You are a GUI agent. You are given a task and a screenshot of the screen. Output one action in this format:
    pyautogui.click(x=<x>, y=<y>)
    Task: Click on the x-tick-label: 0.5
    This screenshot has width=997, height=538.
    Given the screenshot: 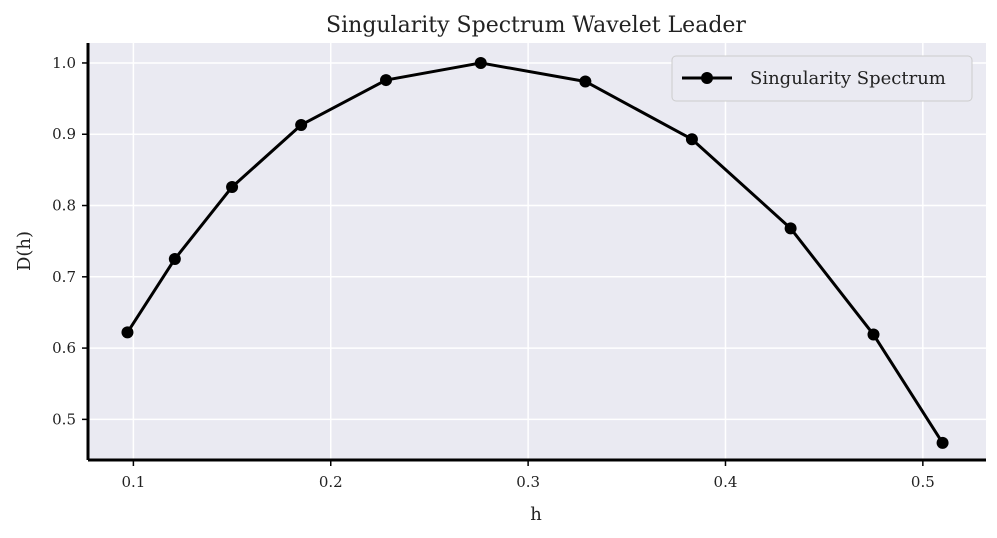 What is the action you would take?
    pyautogui.click(x=923, y=482)
    